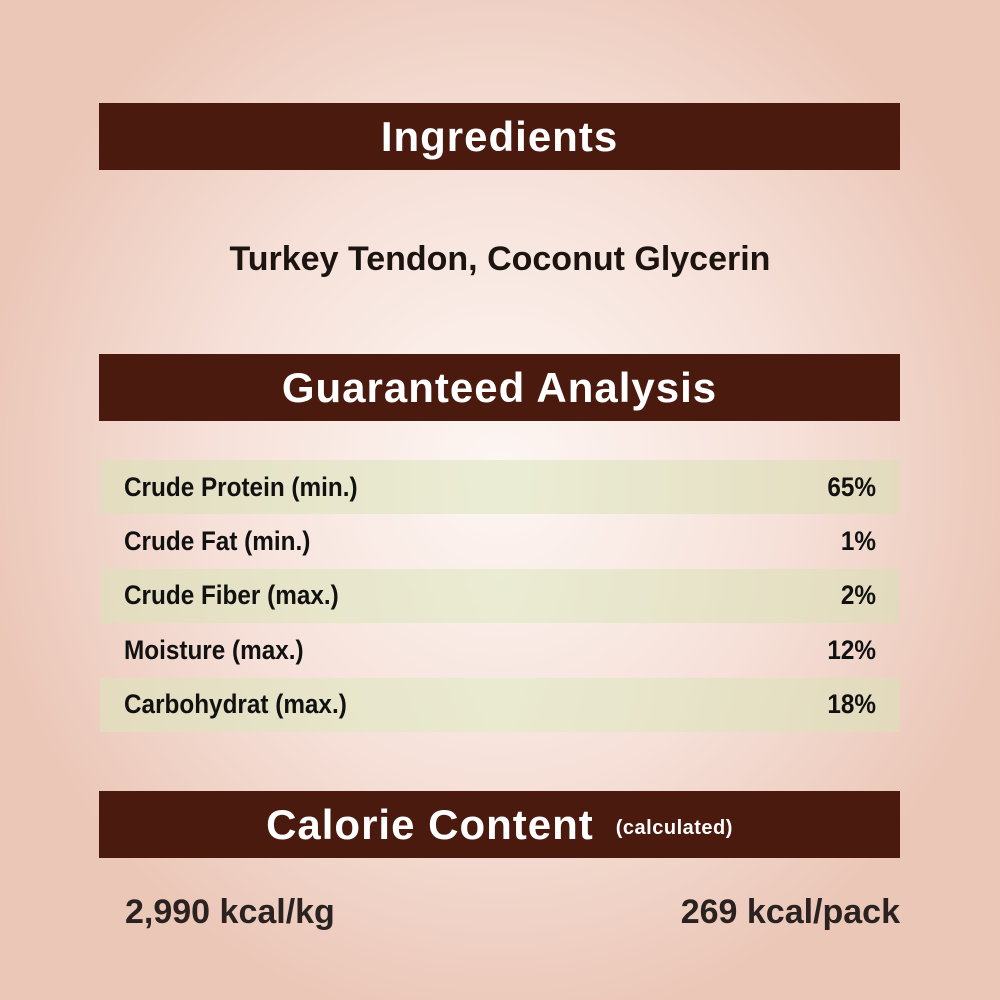 Image resolution: width=1000 pixels, height=1000 pixels. What do you see at coordinates (858, 541) in the screenshot?
I see `row-value: 1%` at bounding box center [858, 541].